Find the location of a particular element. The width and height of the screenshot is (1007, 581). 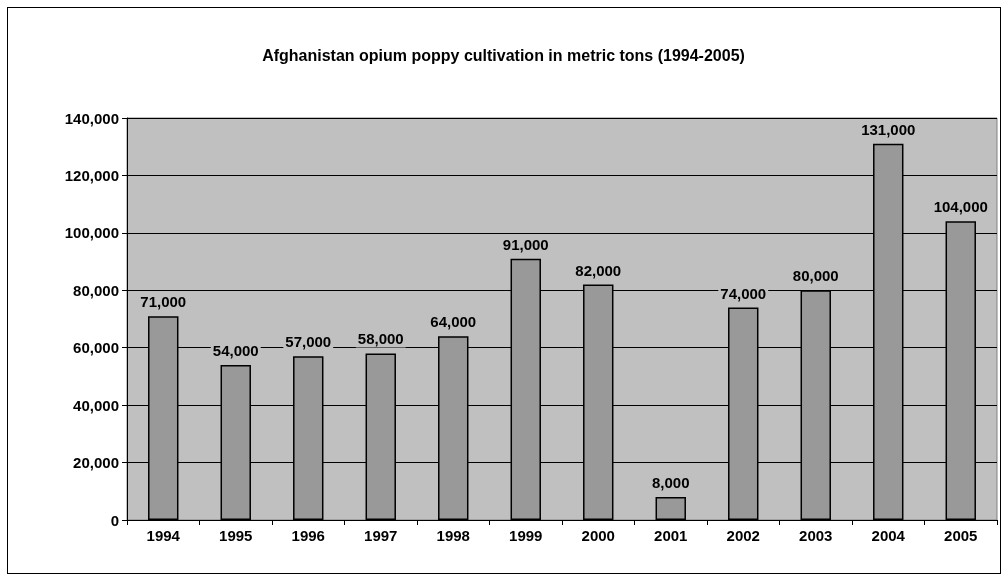

x-tick-label: 1997 is located at coordinates (381, 535).